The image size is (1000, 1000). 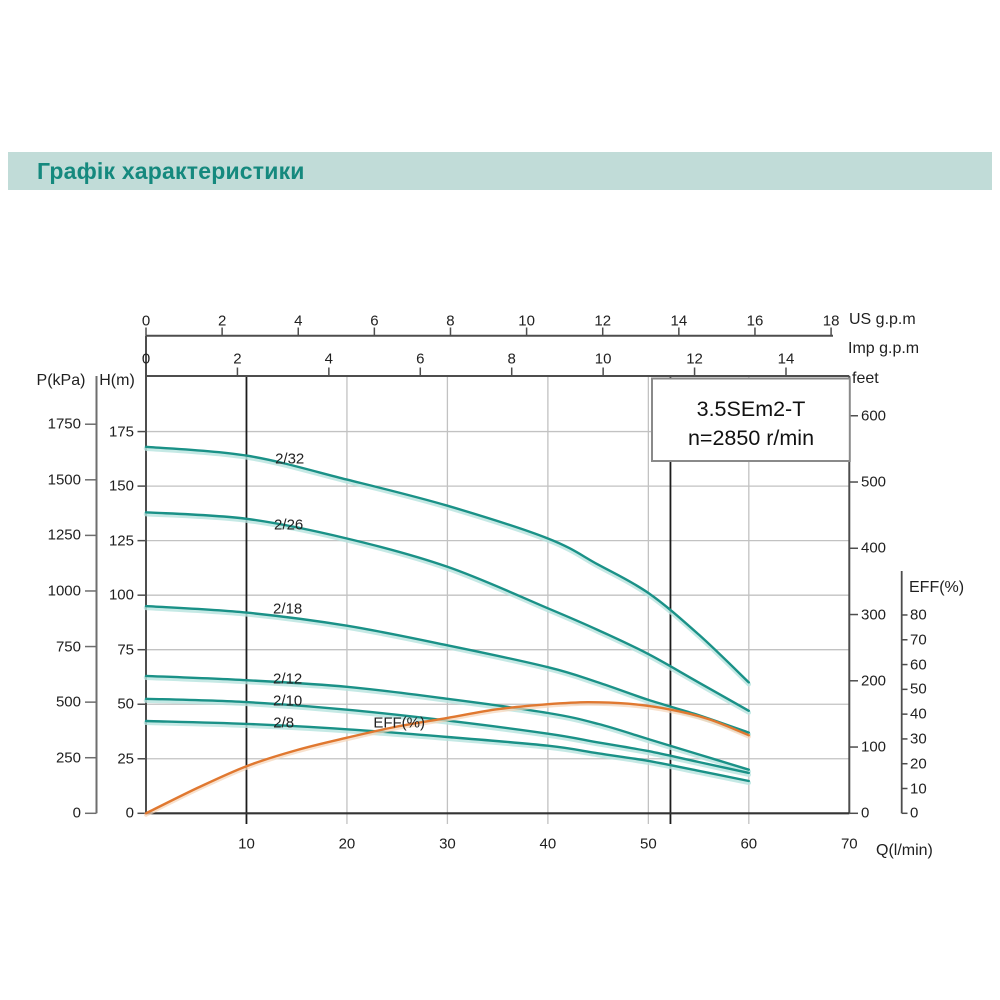 I want to click on q-tick-label: 10, so click(x=246, y=844).